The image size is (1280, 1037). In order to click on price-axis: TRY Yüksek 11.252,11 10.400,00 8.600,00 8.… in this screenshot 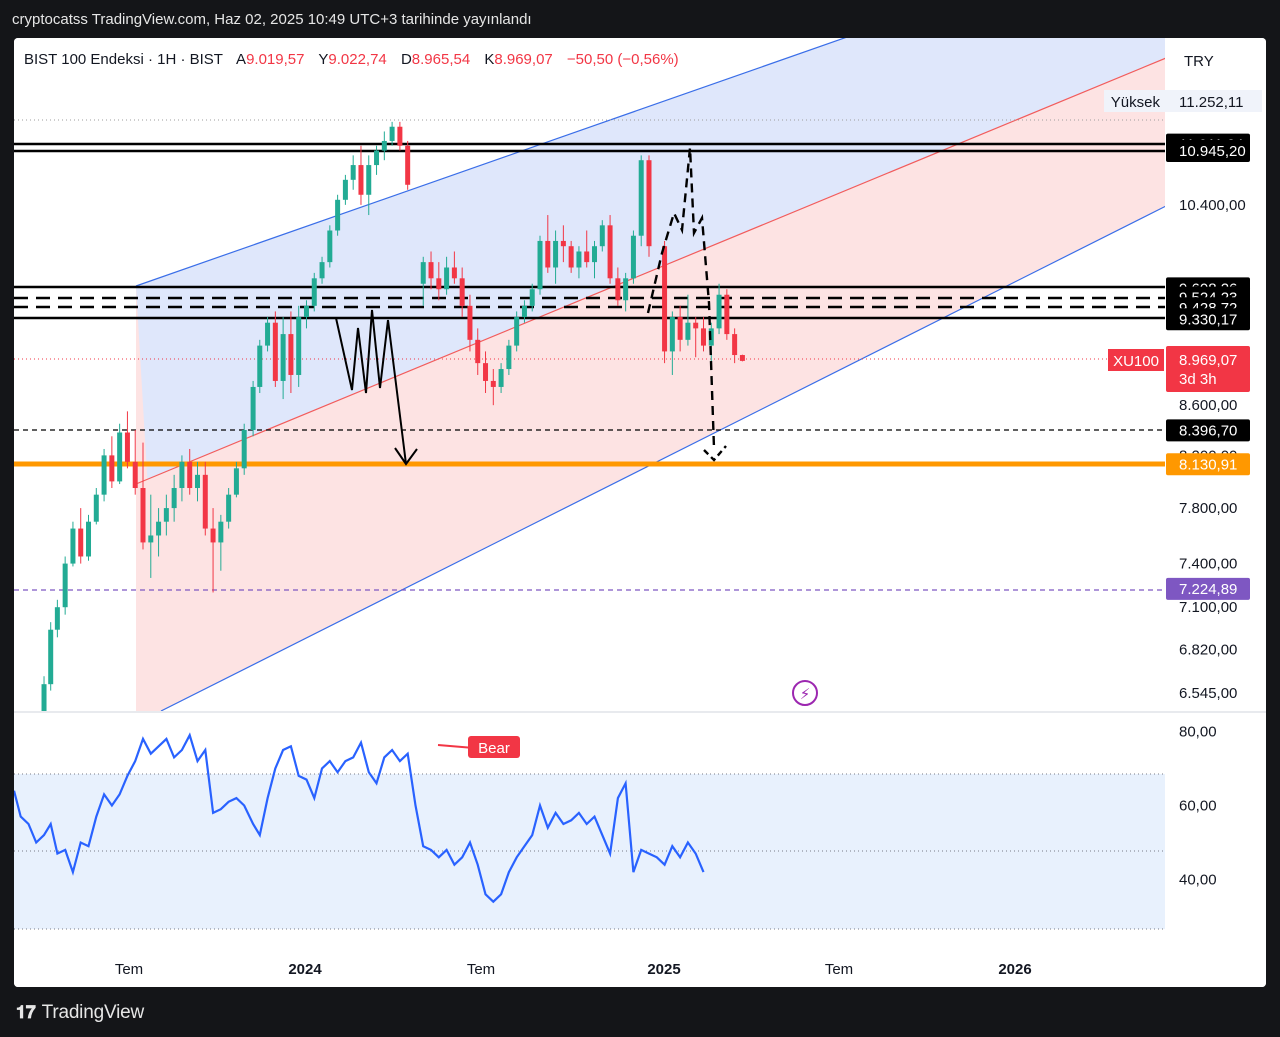, I will do `click(1183, 471)`.